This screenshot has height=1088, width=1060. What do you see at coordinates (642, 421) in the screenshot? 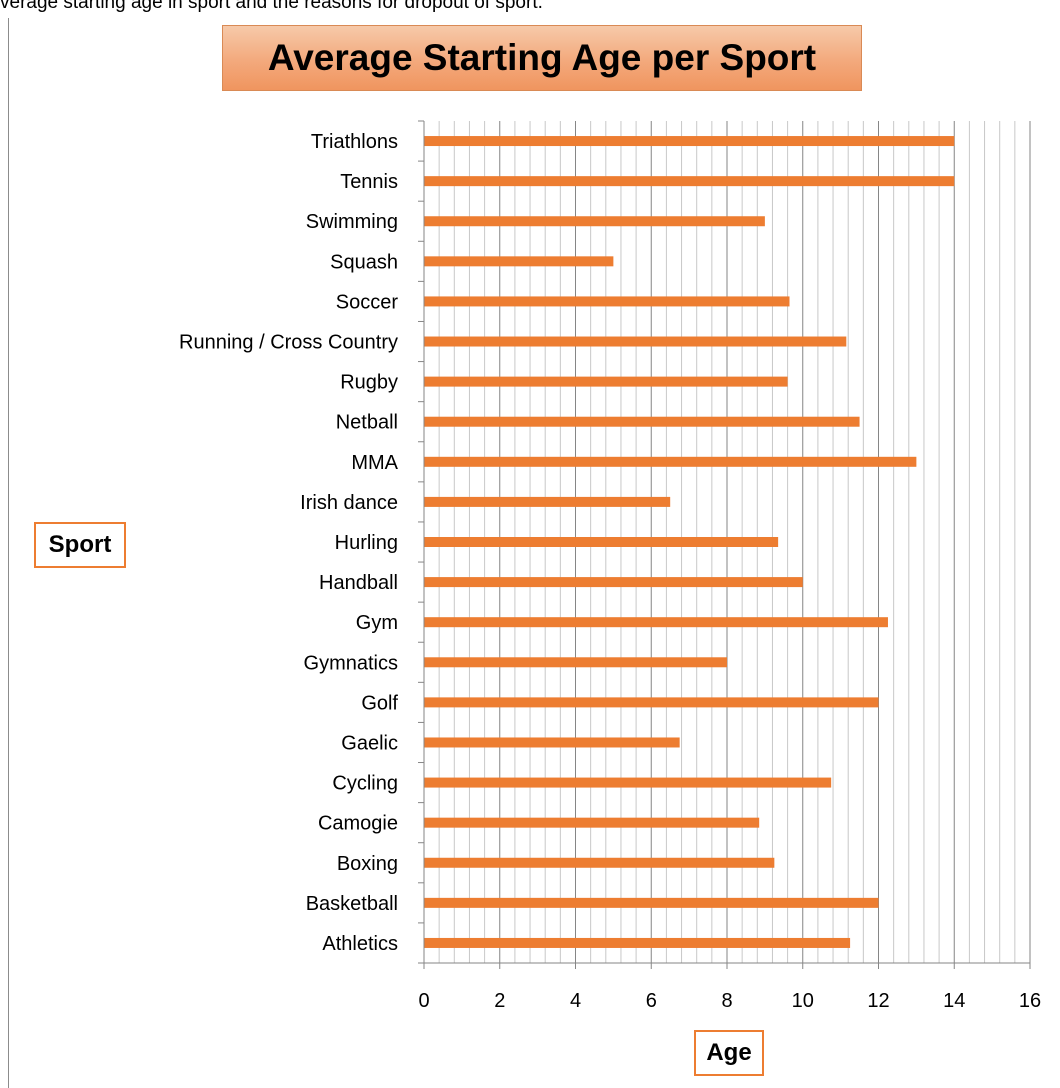
I see `bar-netball` at bounding box center [642, 421].